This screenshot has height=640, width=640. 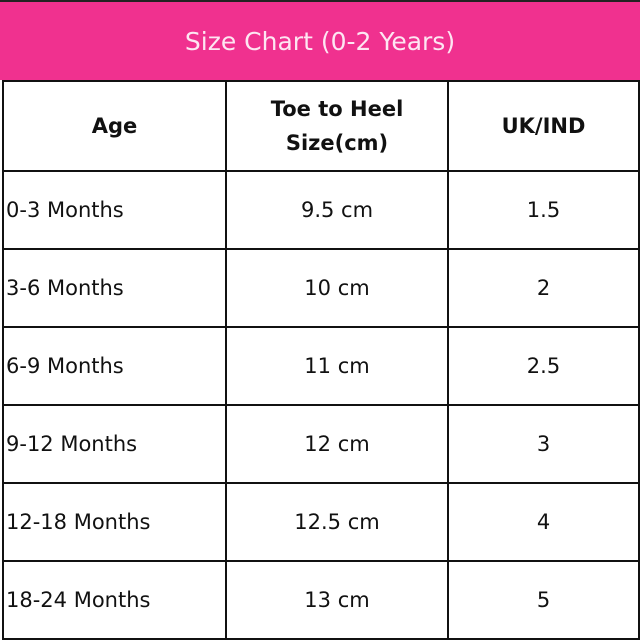 I want to click on age-cell: 12-18 Months, so click(x=114, y=522).